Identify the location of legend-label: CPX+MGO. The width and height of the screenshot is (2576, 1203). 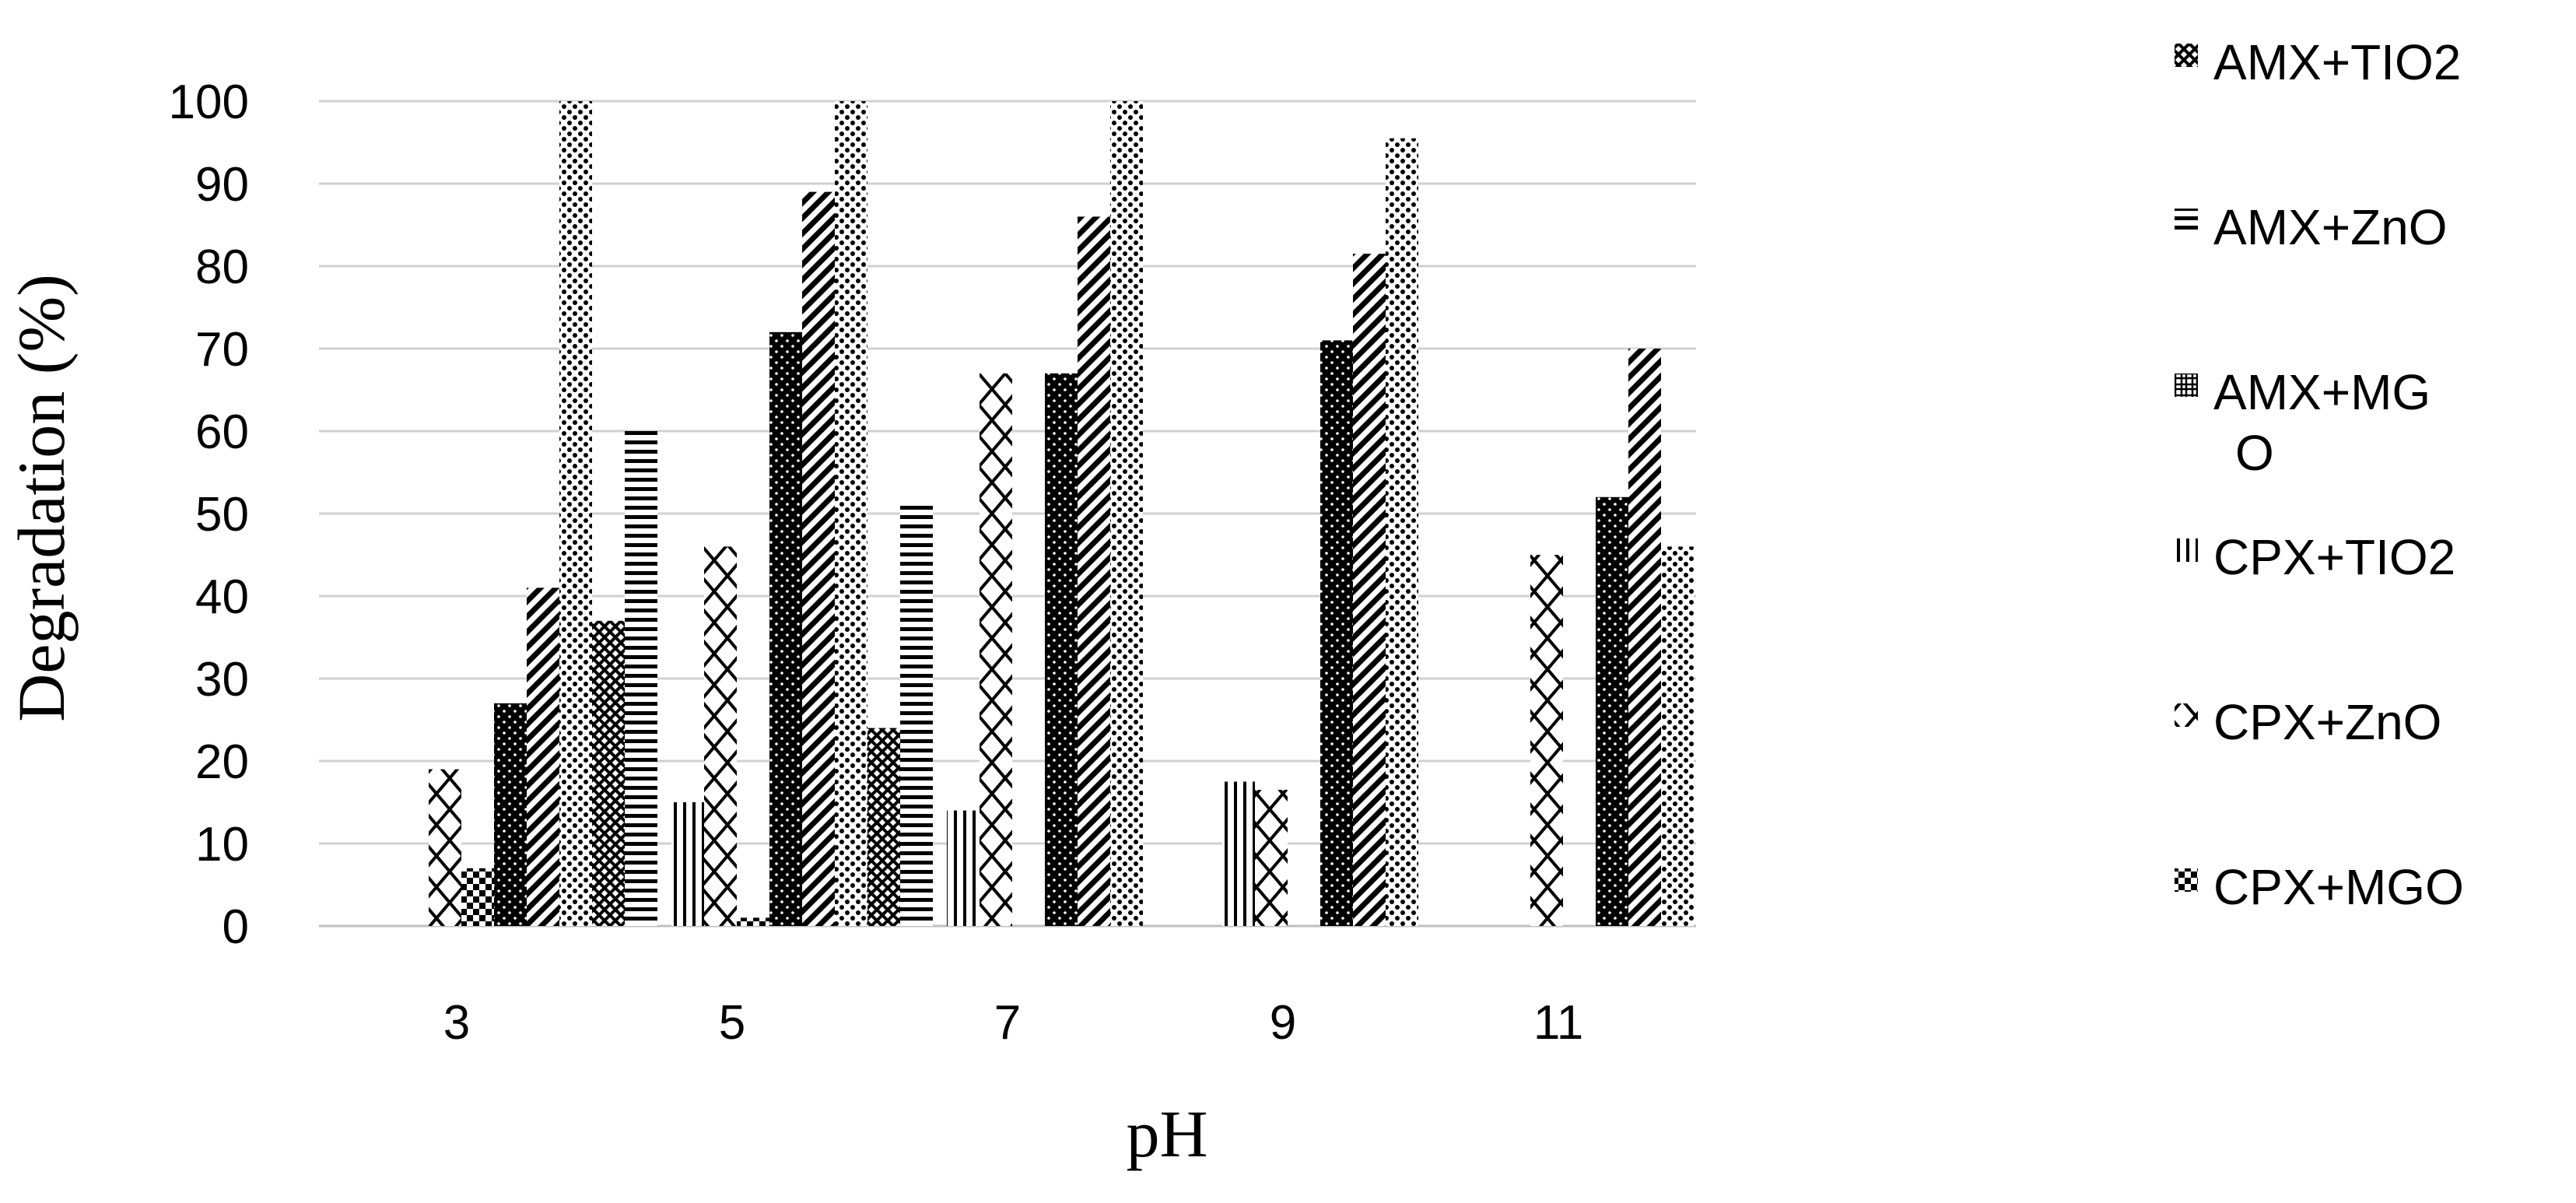
(2338, 887).